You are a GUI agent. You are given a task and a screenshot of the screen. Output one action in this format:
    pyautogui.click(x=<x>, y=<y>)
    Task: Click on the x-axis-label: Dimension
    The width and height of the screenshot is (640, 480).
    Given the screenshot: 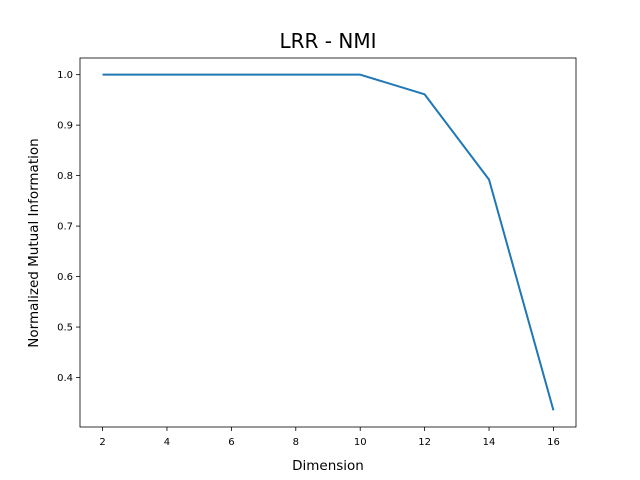 What is the action you would take?
    pyautogui.click(x=328, y=466)
    